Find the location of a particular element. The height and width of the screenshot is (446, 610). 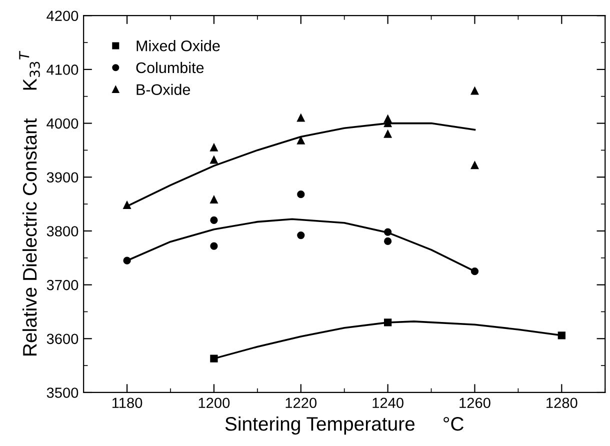

y-axis-title: Relative Dielectric Constant K$_{33}$$^{T}$ is located at coordinates (29, 203).